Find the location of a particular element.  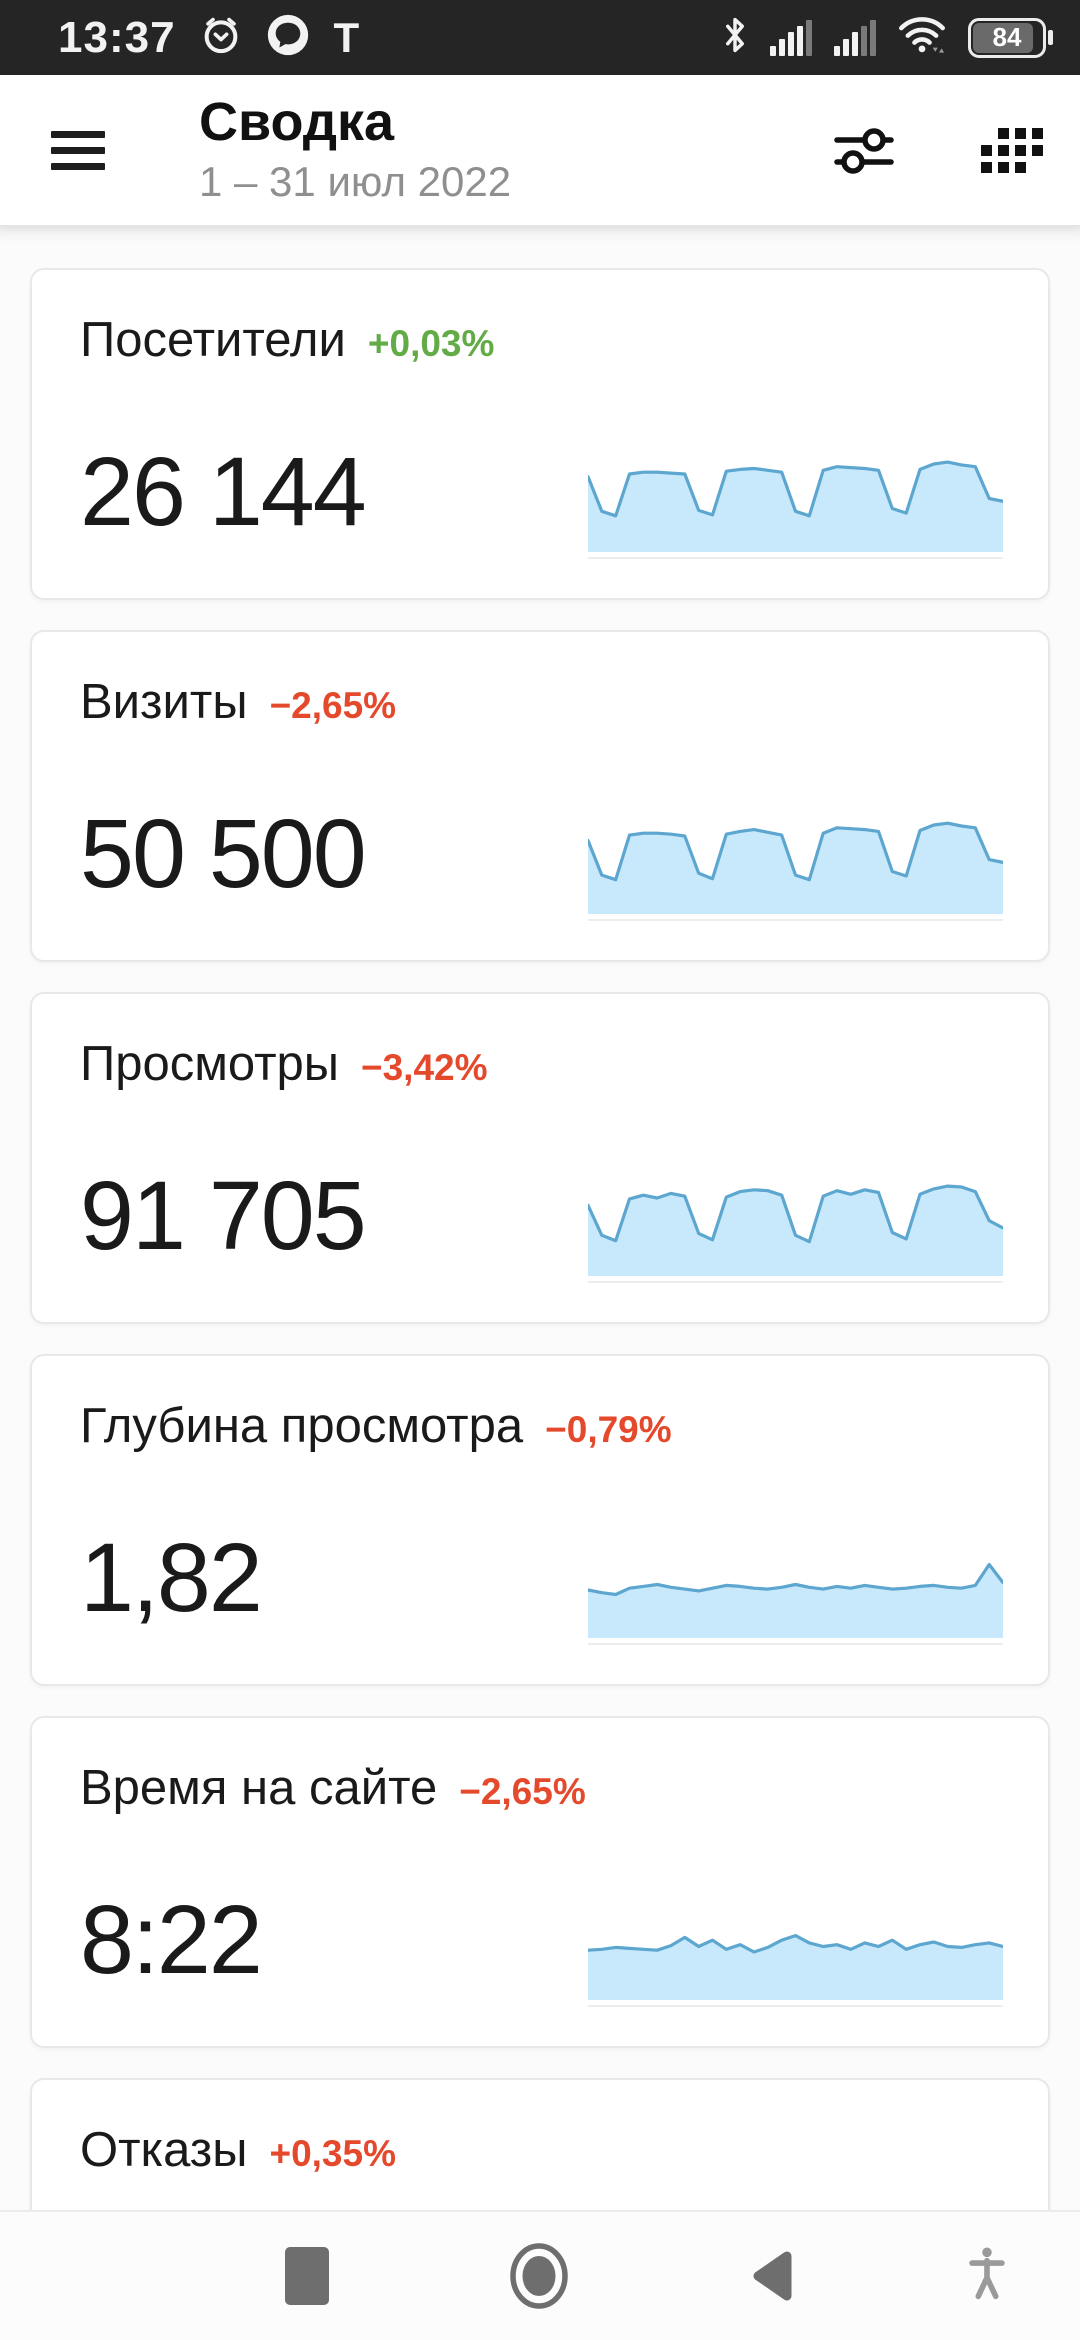

battery-percent: 84 is located at coordinates (1007, 37).